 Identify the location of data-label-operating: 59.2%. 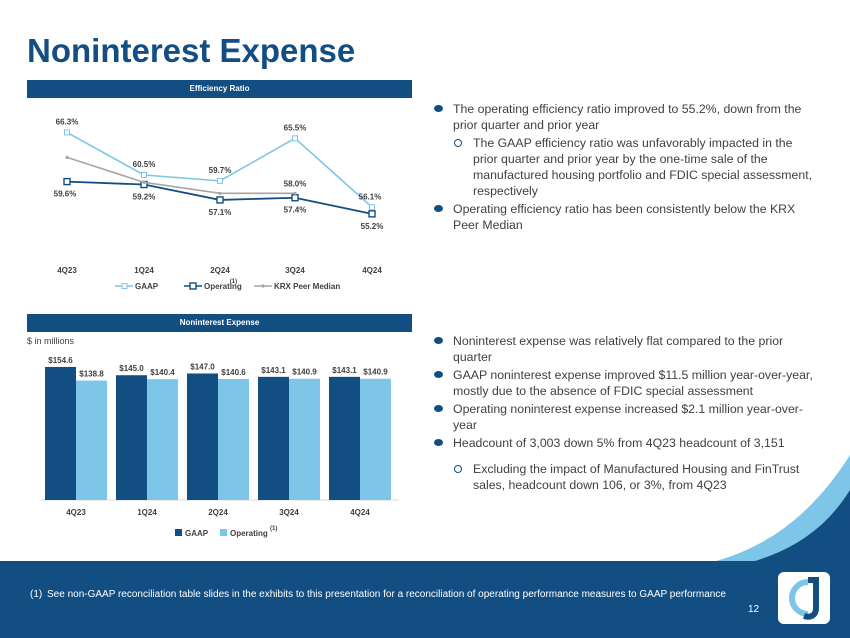
(144, 197).